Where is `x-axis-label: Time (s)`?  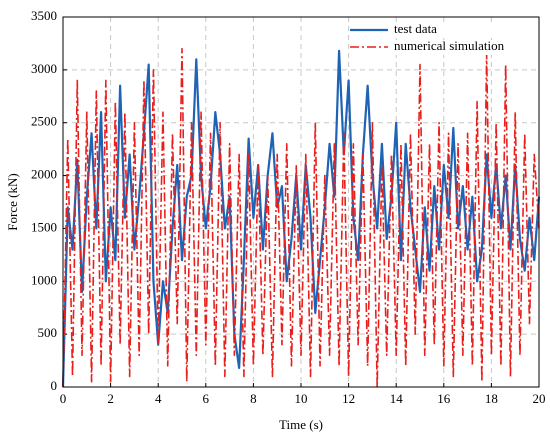 x-axis-label: Time (s) is located at coordinates (301, 424).